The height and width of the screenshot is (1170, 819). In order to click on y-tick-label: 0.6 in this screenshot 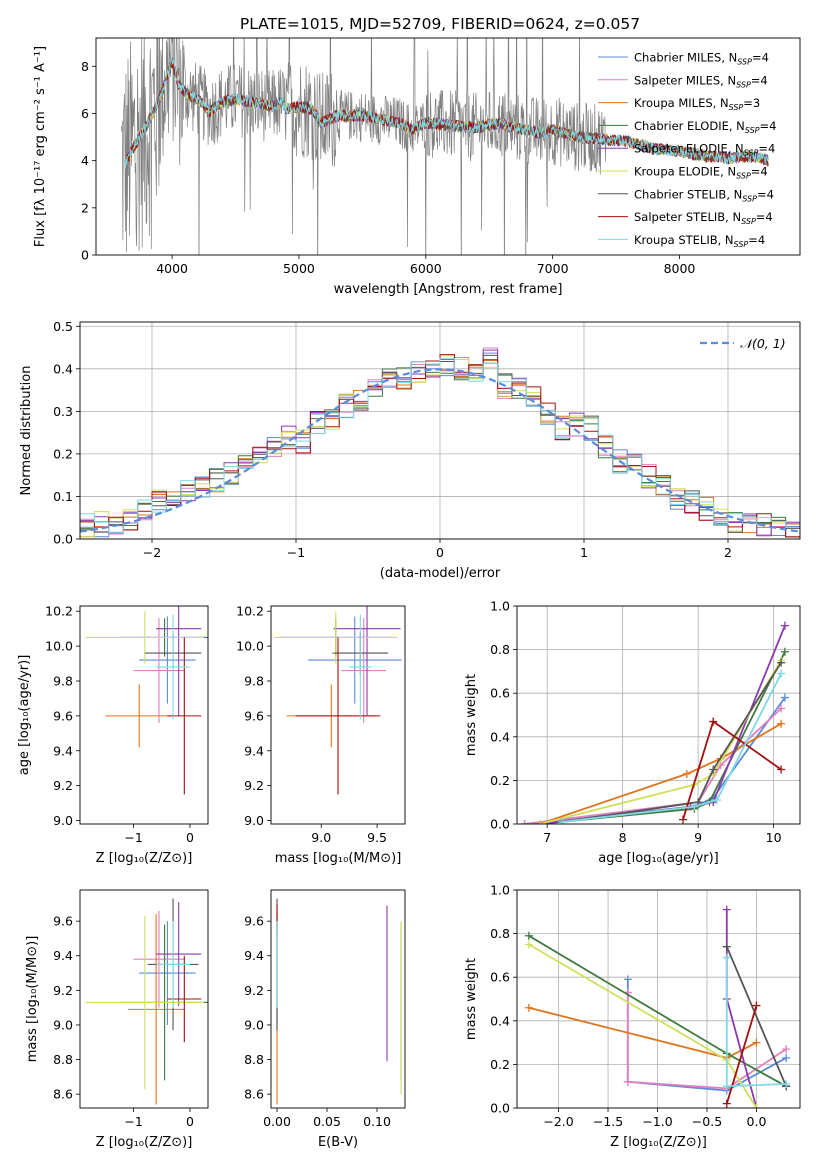, I will do `click(500, 977)`.